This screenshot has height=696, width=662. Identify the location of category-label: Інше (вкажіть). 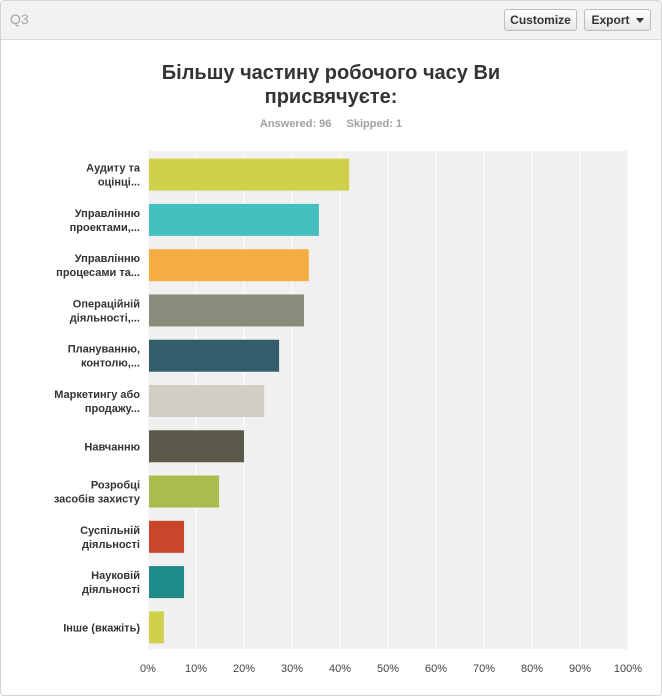
(101, 628).